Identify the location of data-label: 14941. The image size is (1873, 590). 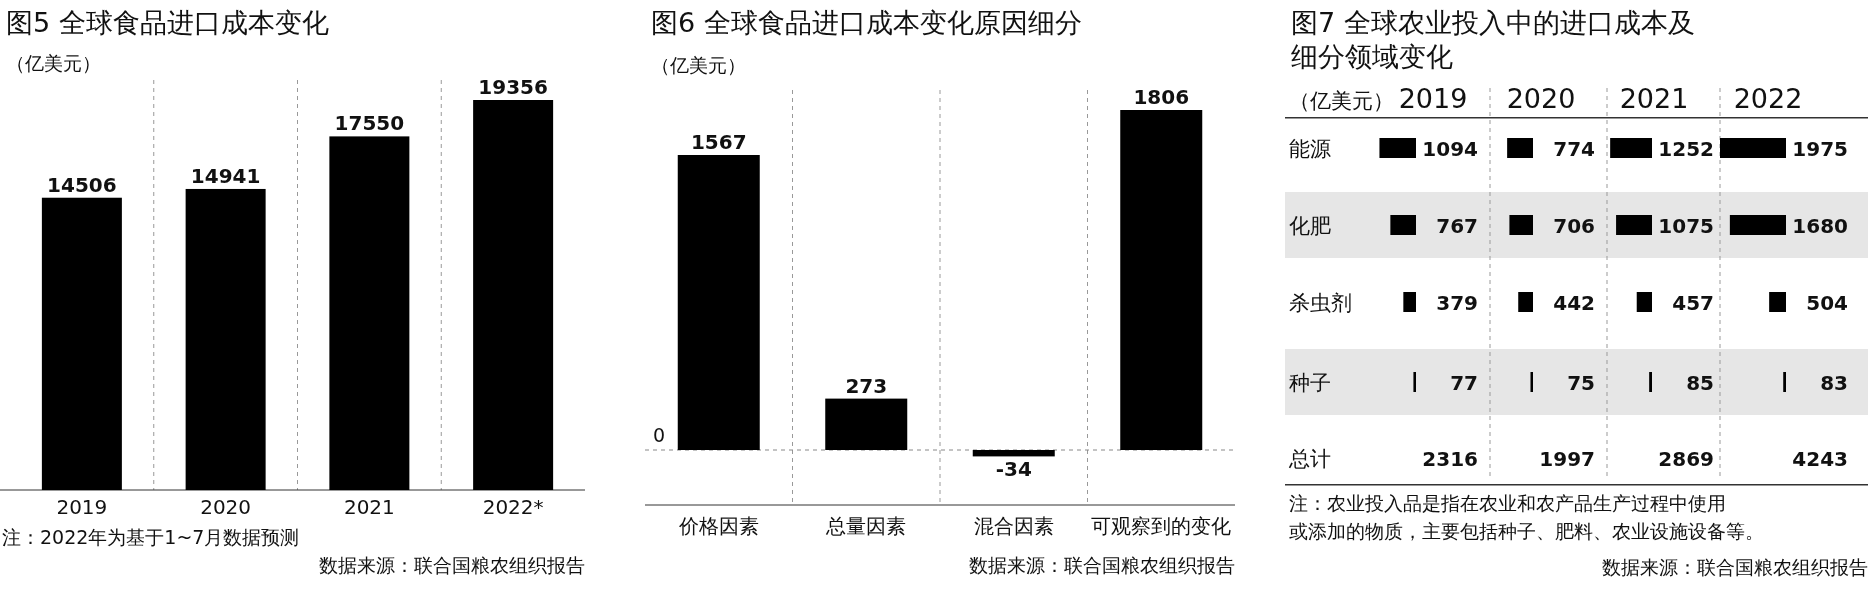
(225, 175).